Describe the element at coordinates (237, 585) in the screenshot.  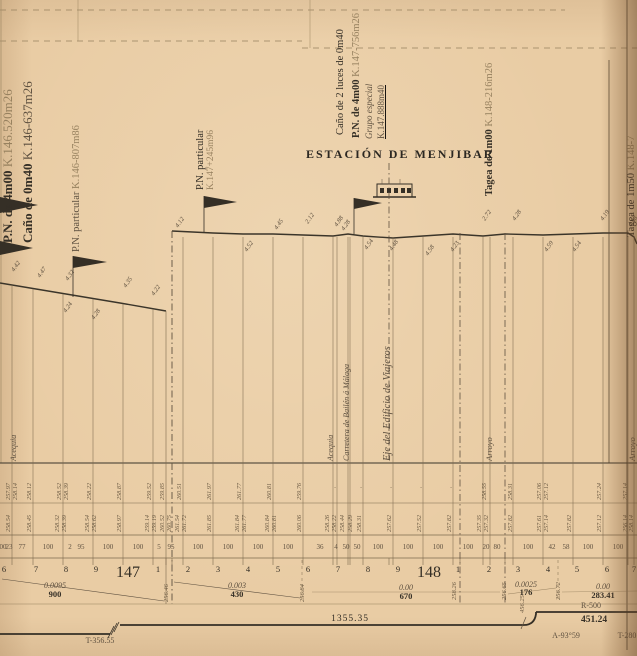
I see `gradient-value: 0.003` at that location.